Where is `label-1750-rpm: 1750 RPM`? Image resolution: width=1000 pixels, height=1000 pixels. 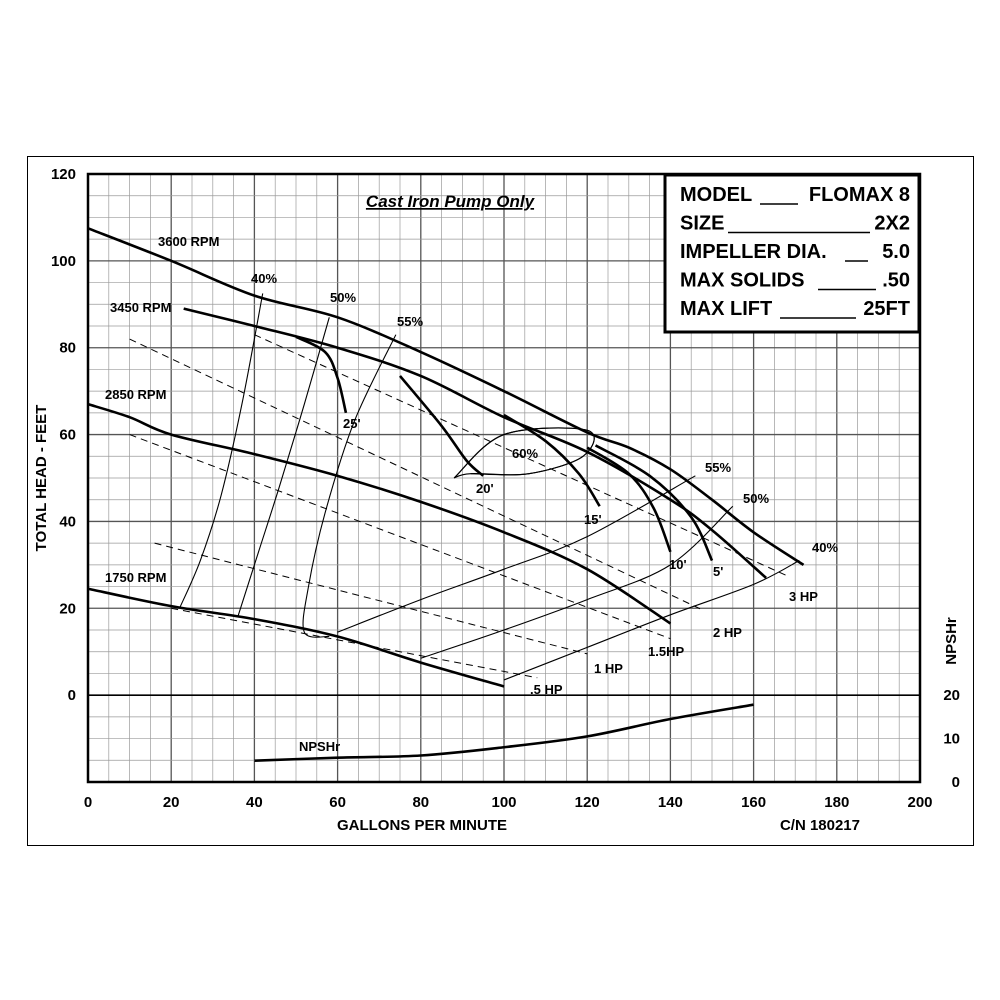
label-1750-rpm: 1750 RPM is located at coordinates (135, 577).